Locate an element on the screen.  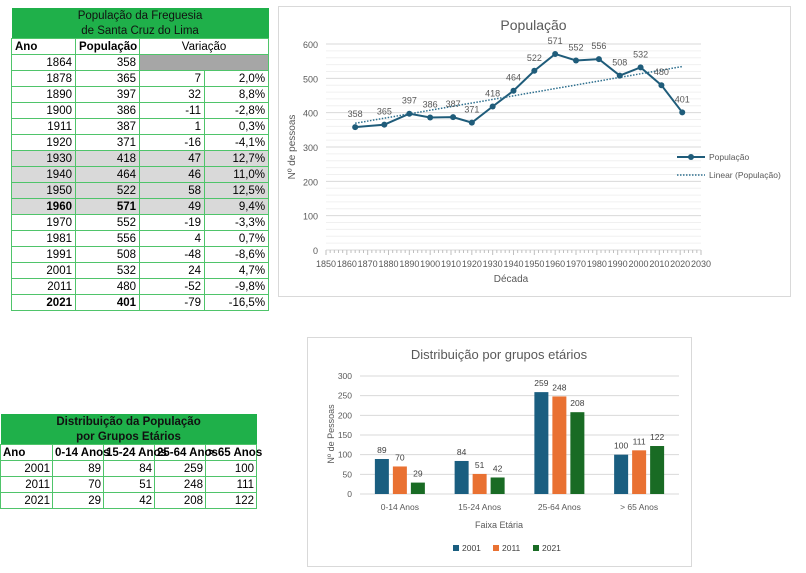
table-row: 1991 508 -48 -8,6% is located at coordinates (140, 254).